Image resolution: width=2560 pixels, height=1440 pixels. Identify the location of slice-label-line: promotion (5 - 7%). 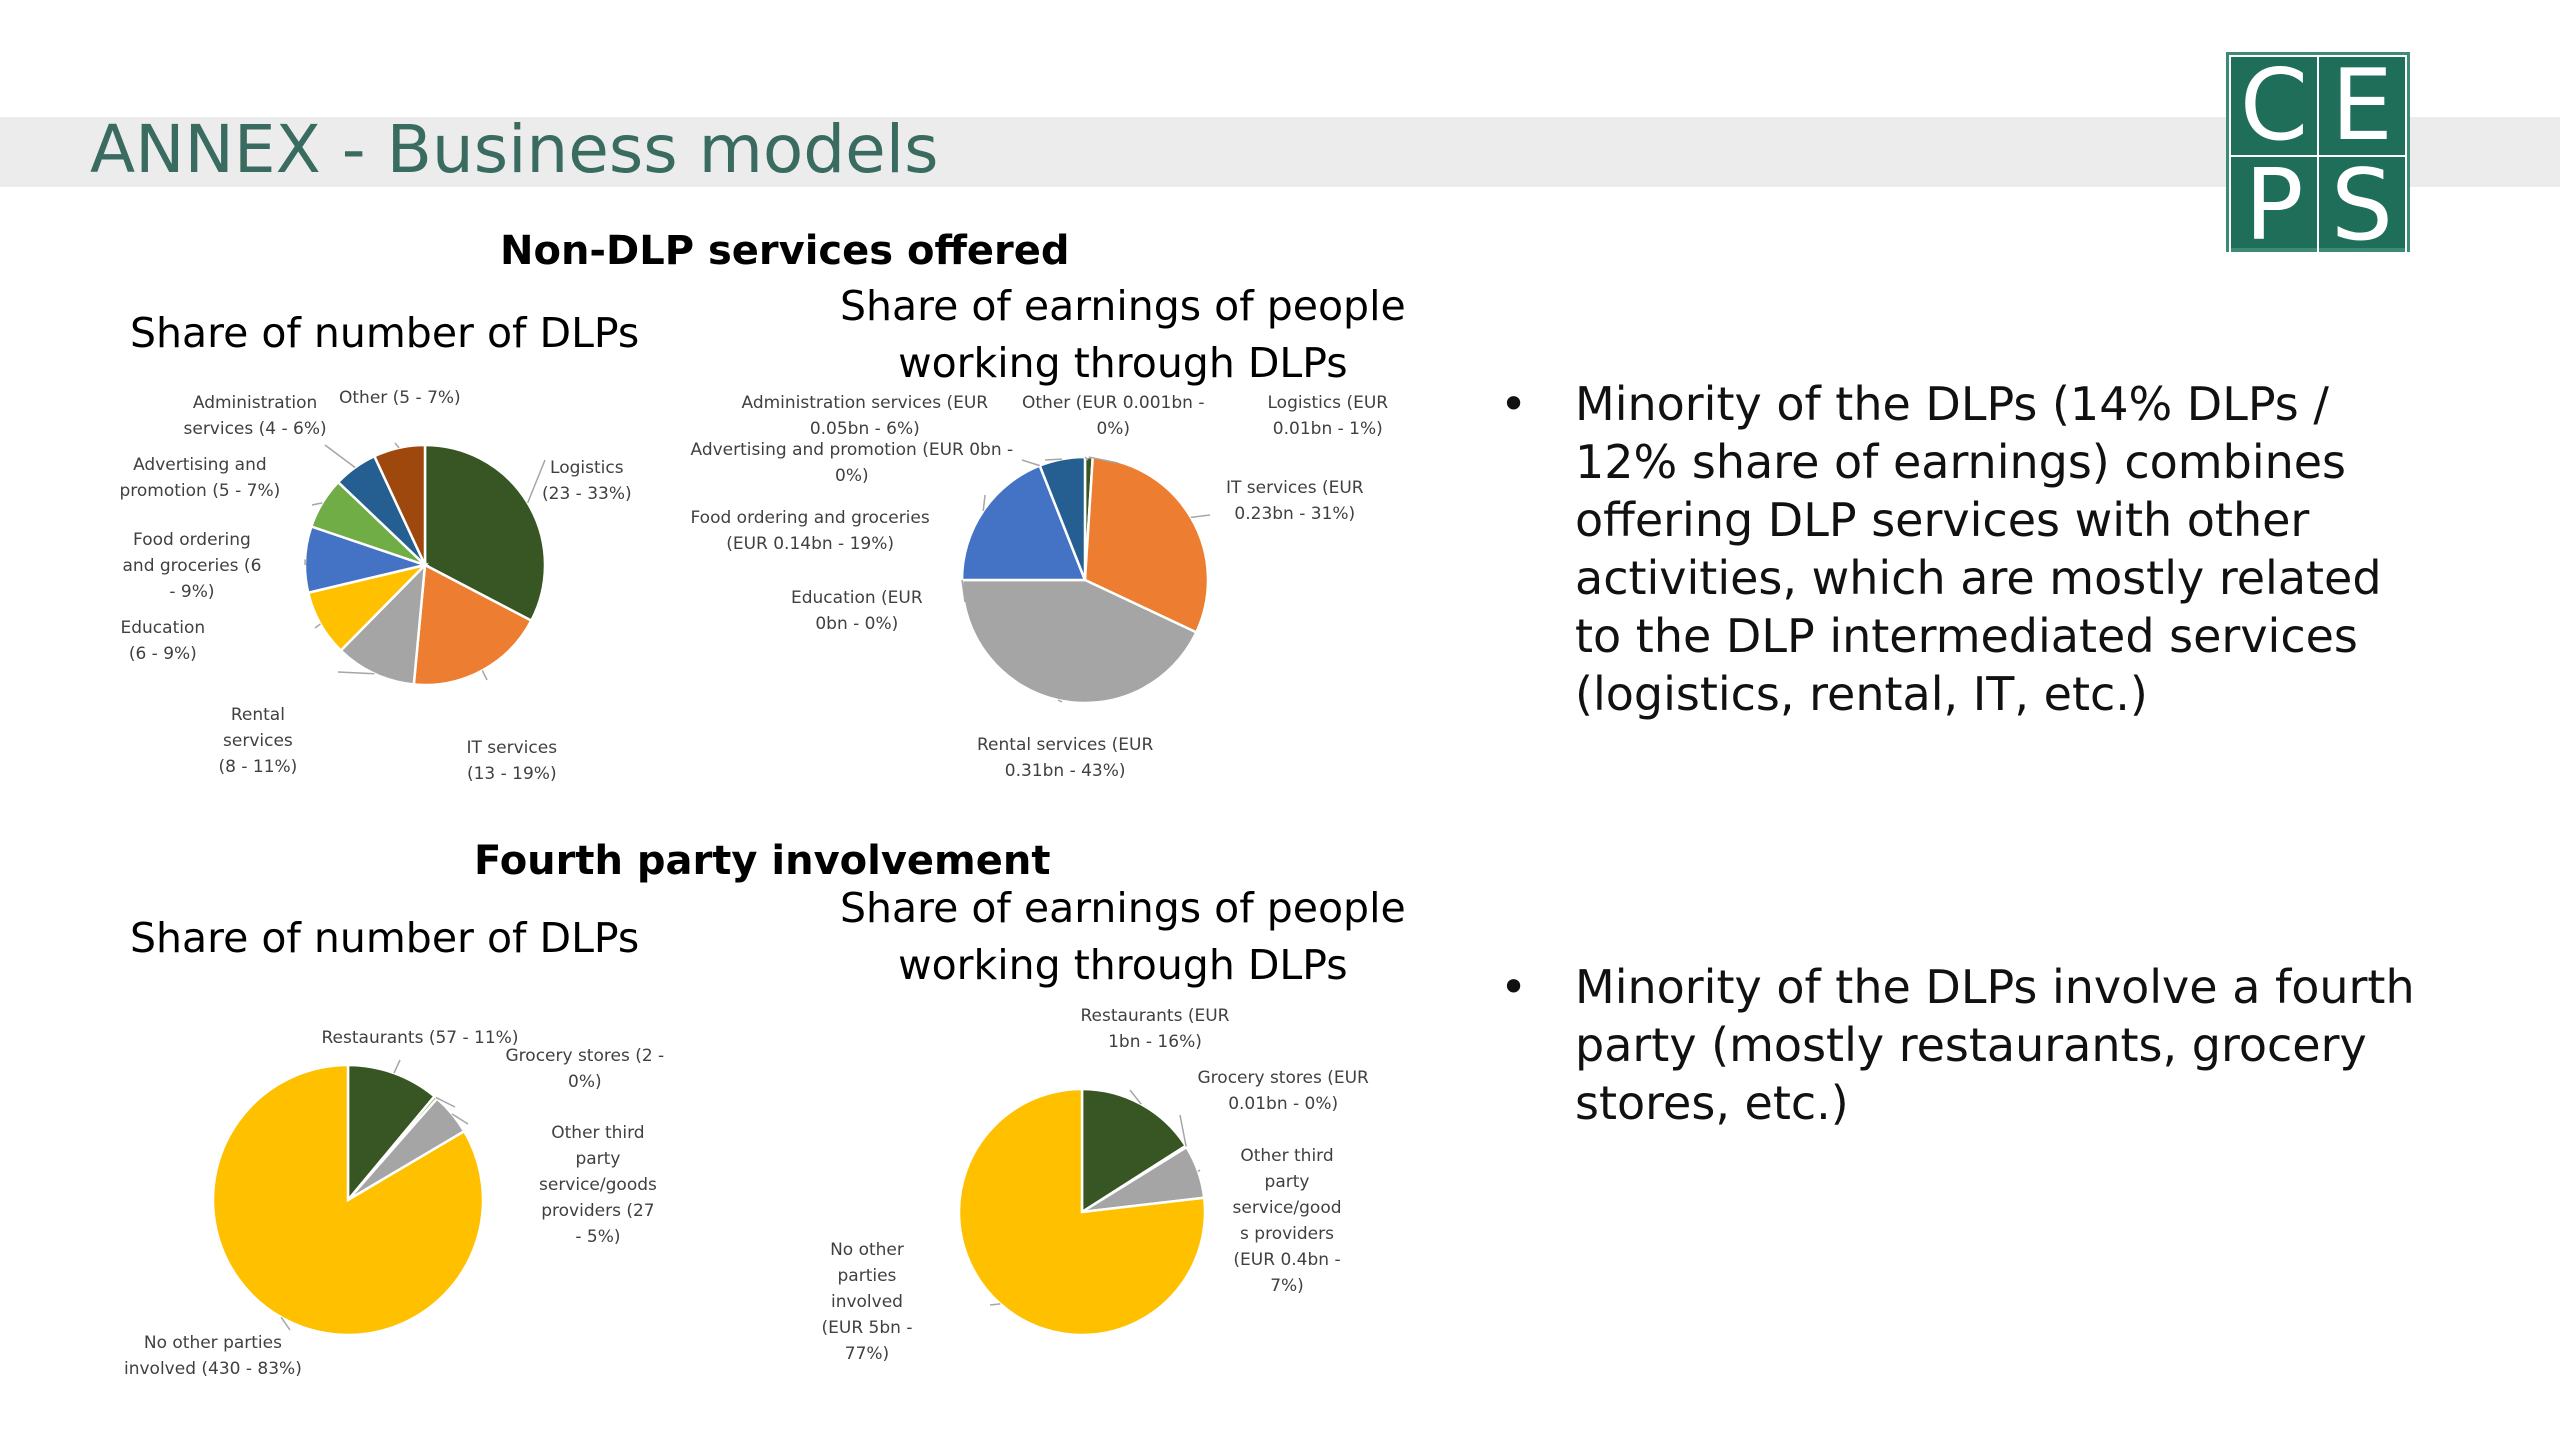
(200, 491).